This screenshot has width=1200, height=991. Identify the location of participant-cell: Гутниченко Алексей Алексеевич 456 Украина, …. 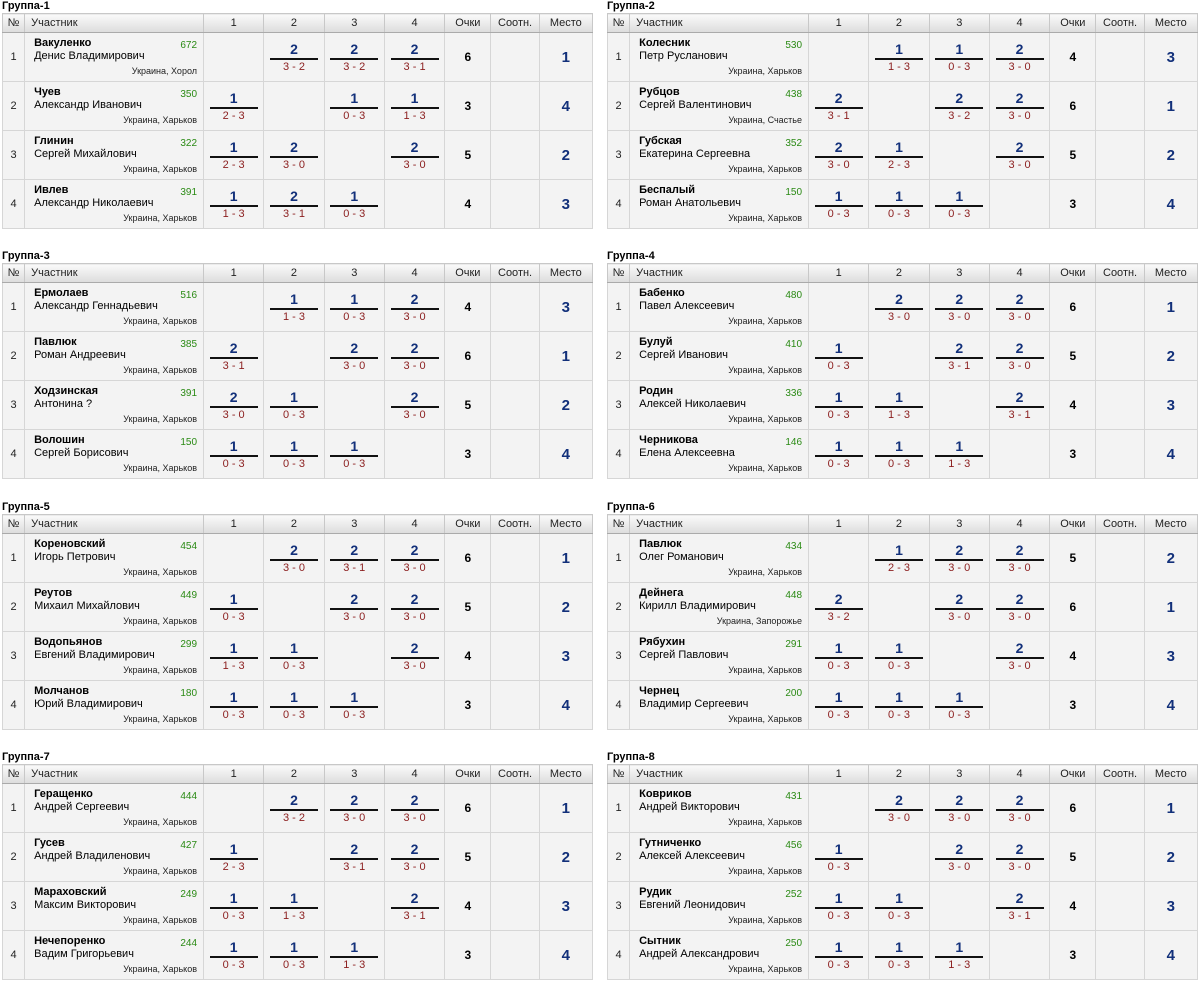
(719, 857).